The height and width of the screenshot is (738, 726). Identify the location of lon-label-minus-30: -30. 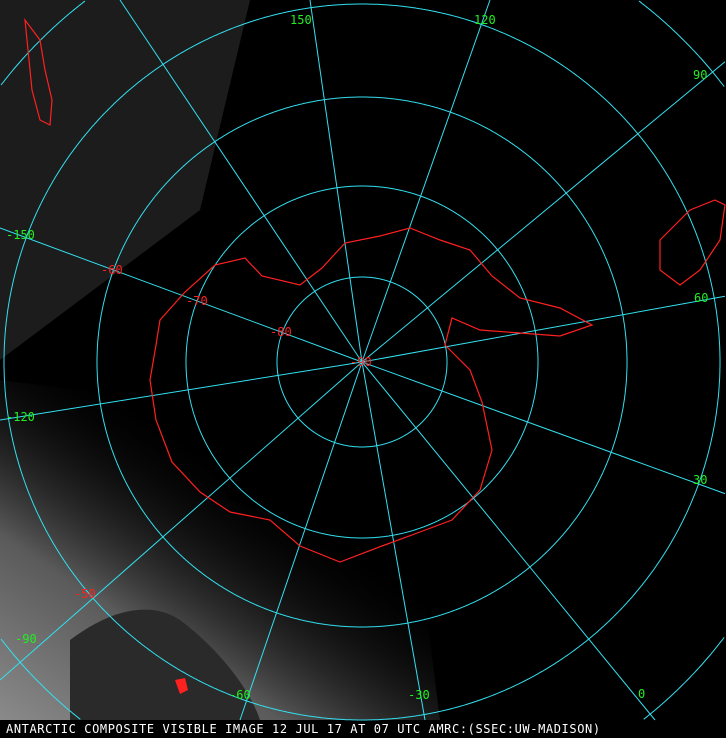
(419, 695).